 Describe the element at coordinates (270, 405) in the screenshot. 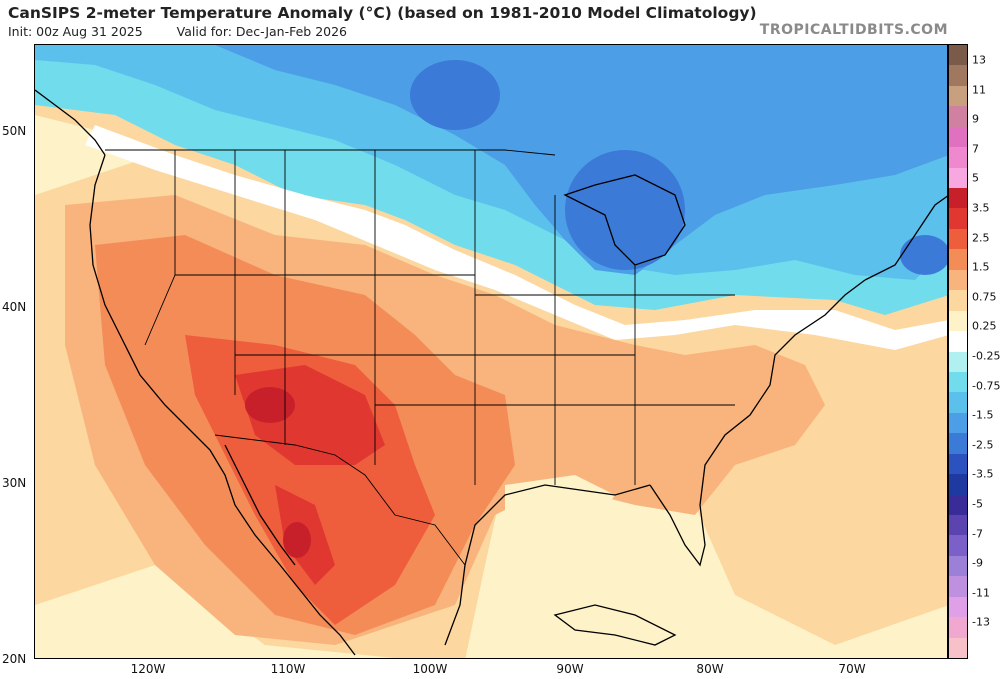

I see `hottest-core-arizona` at that location.